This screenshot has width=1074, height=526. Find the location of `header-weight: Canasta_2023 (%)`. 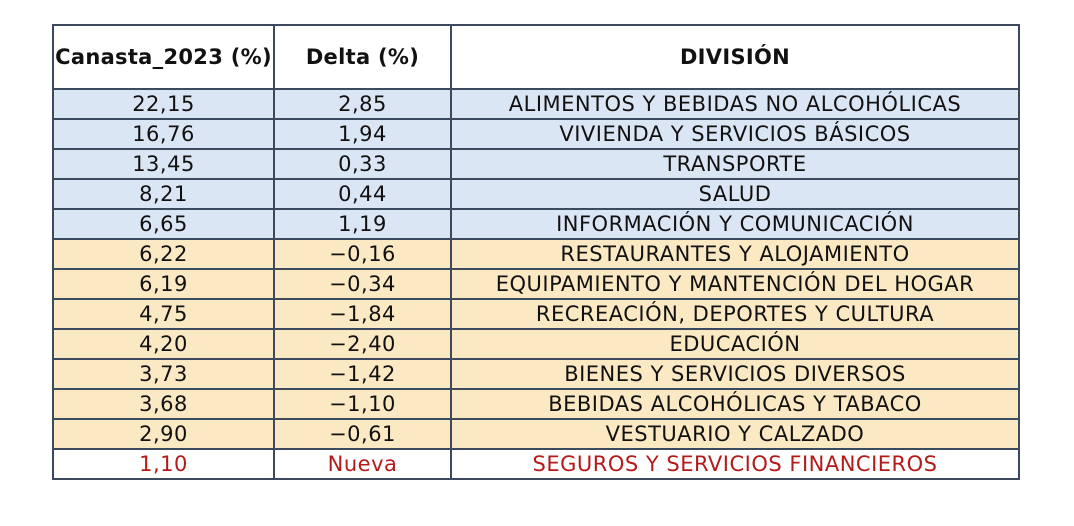

header-weight: Canasta_2023 (%) is located at coordinates (163, 57).